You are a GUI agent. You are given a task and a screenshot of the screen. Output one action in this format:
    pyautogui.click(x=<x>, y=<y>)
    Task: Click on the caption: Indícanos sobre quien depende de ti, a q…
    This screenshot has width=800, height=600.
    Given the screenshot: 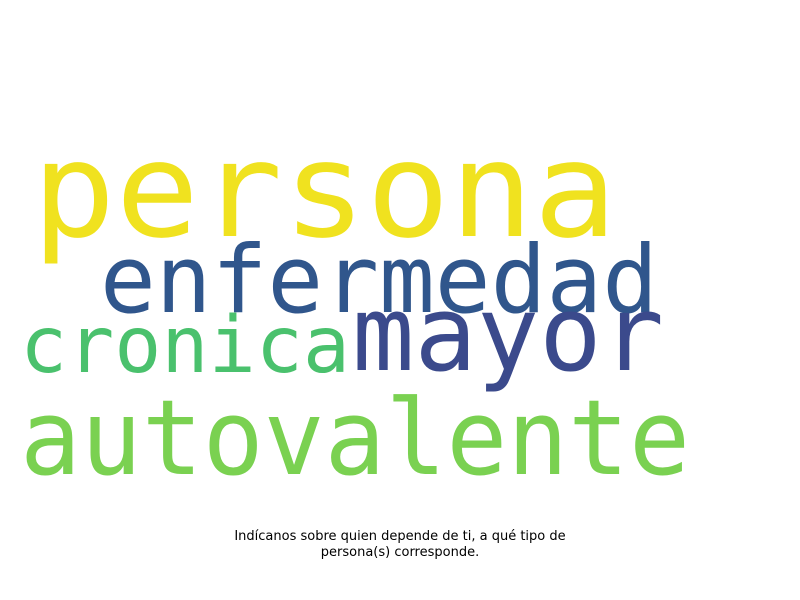 What is the action you would take?
    pyautogui.click(x=400, y=545)
    